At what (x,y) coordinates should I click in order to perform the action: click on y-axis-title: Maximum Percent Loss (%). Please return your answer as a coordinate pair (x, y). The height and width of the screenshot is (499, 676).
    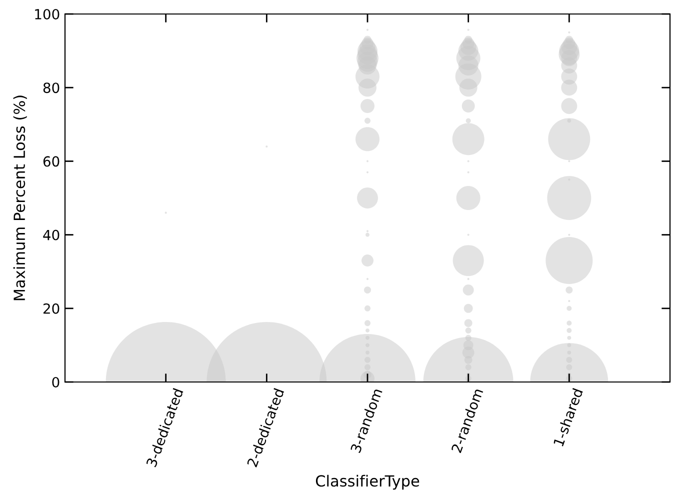
    Looking at the image, I should click on (20, 198).